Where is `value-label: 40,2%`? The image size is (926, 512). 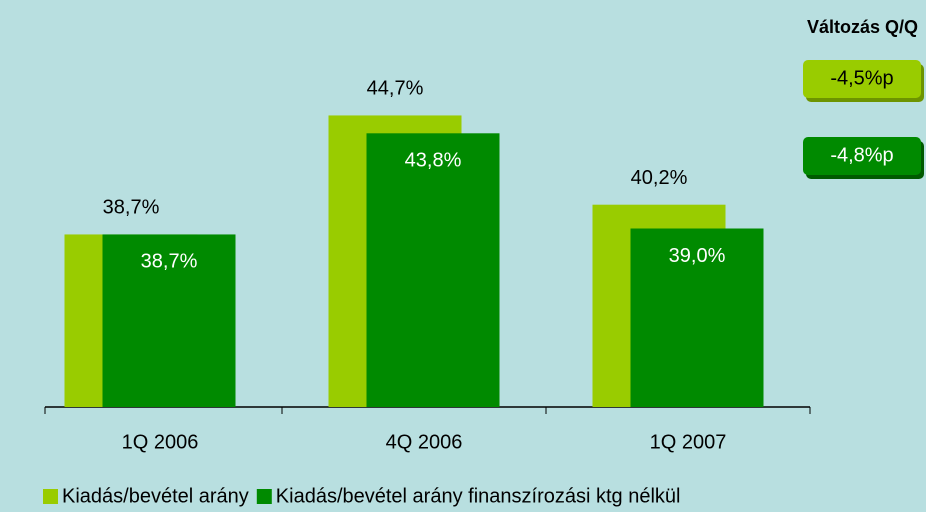 value-label: 40,2% is located at coordinates (659, 178).